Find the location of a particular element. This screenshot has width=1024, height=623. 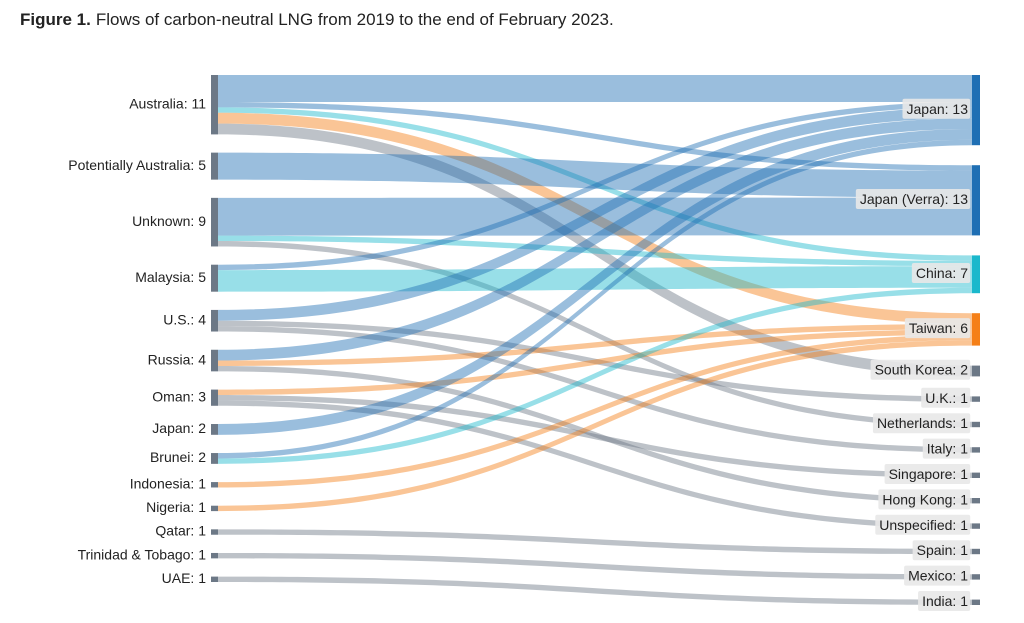

source-label: Oman: 3 is located at coordinates (179, 396).